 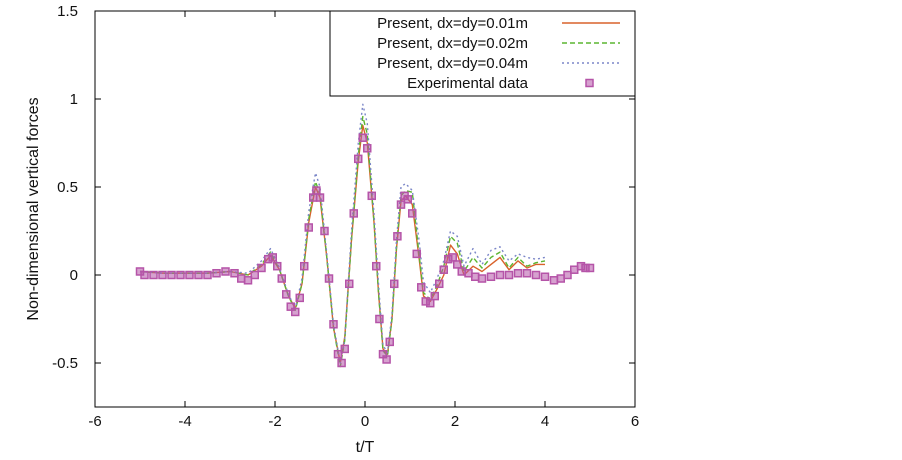 I want to click on x-tick-label: 6, so click(x=635, y=421).